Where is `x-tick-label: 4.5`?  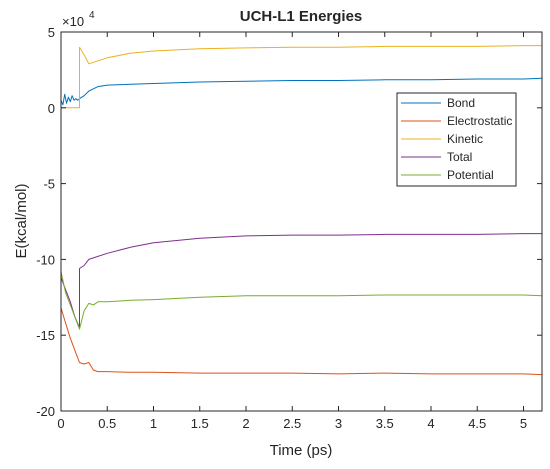
x-tick-label: 4.5 is located at coordinates (477, 423).